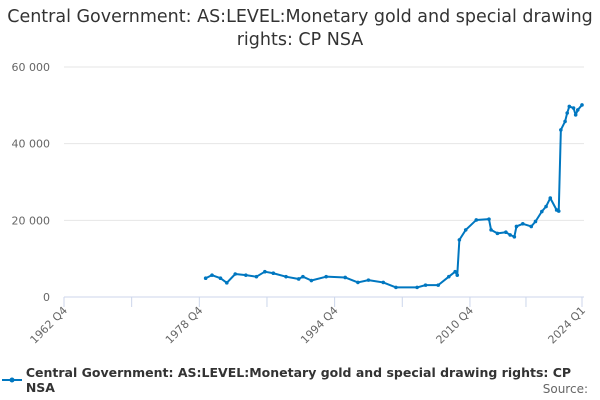 The height and width of the screenshot is (400, 600). What do you see at coordinates (565, 389) in the screenshot?
I see `source-label: Source:` at bounding box center [565, 389].